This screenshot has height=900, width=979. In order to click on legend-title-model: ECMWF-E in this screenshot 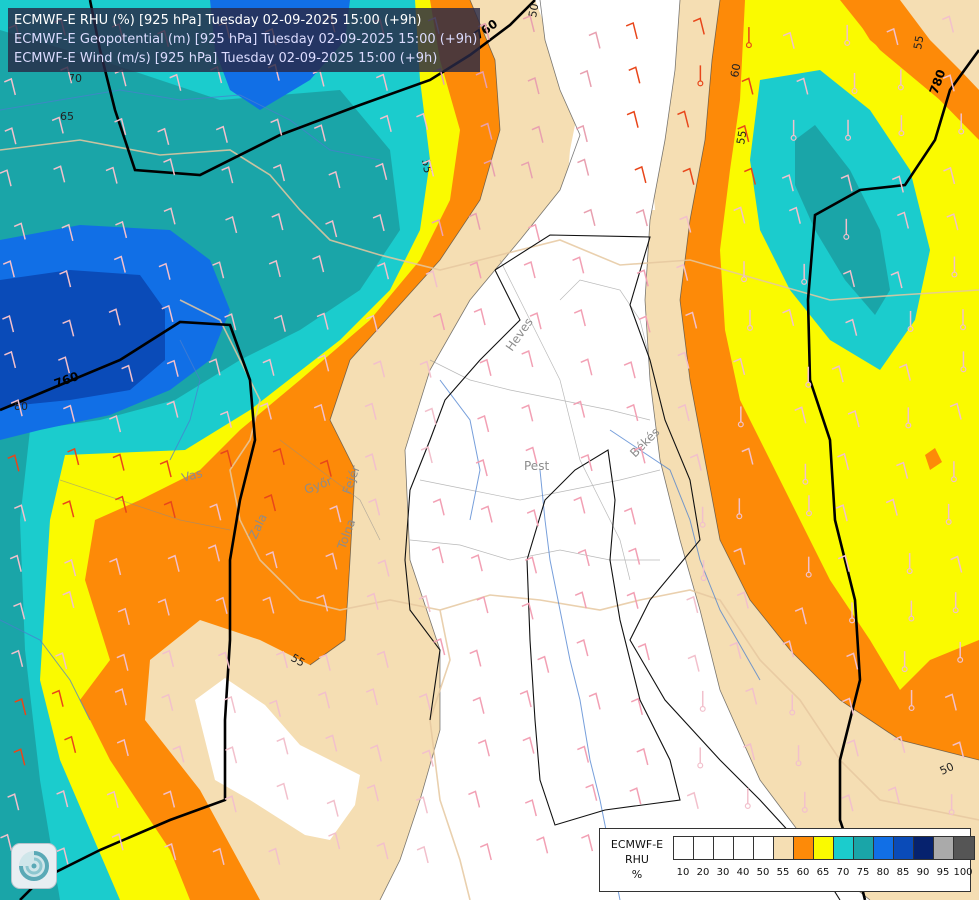, I will do `click(637, 844)`.